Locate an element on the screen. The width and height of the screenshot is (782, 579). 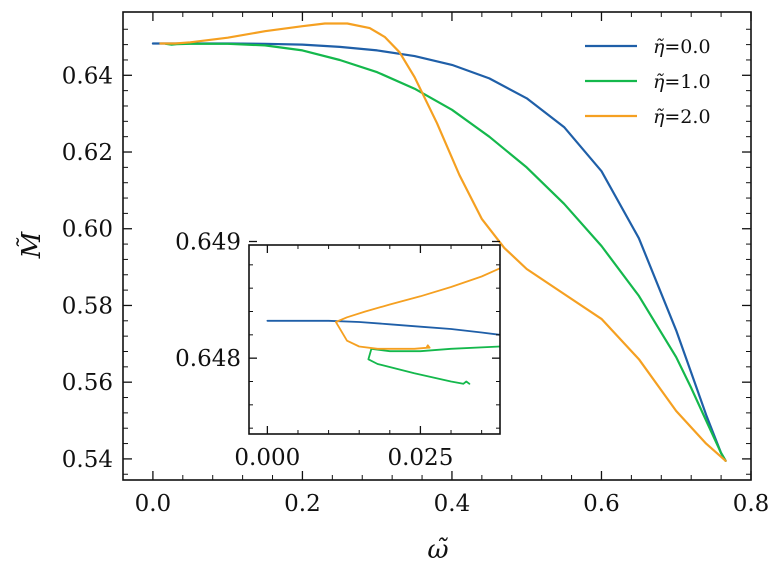
x-tick-label: 0.0 is located at coordinates (153, 504).